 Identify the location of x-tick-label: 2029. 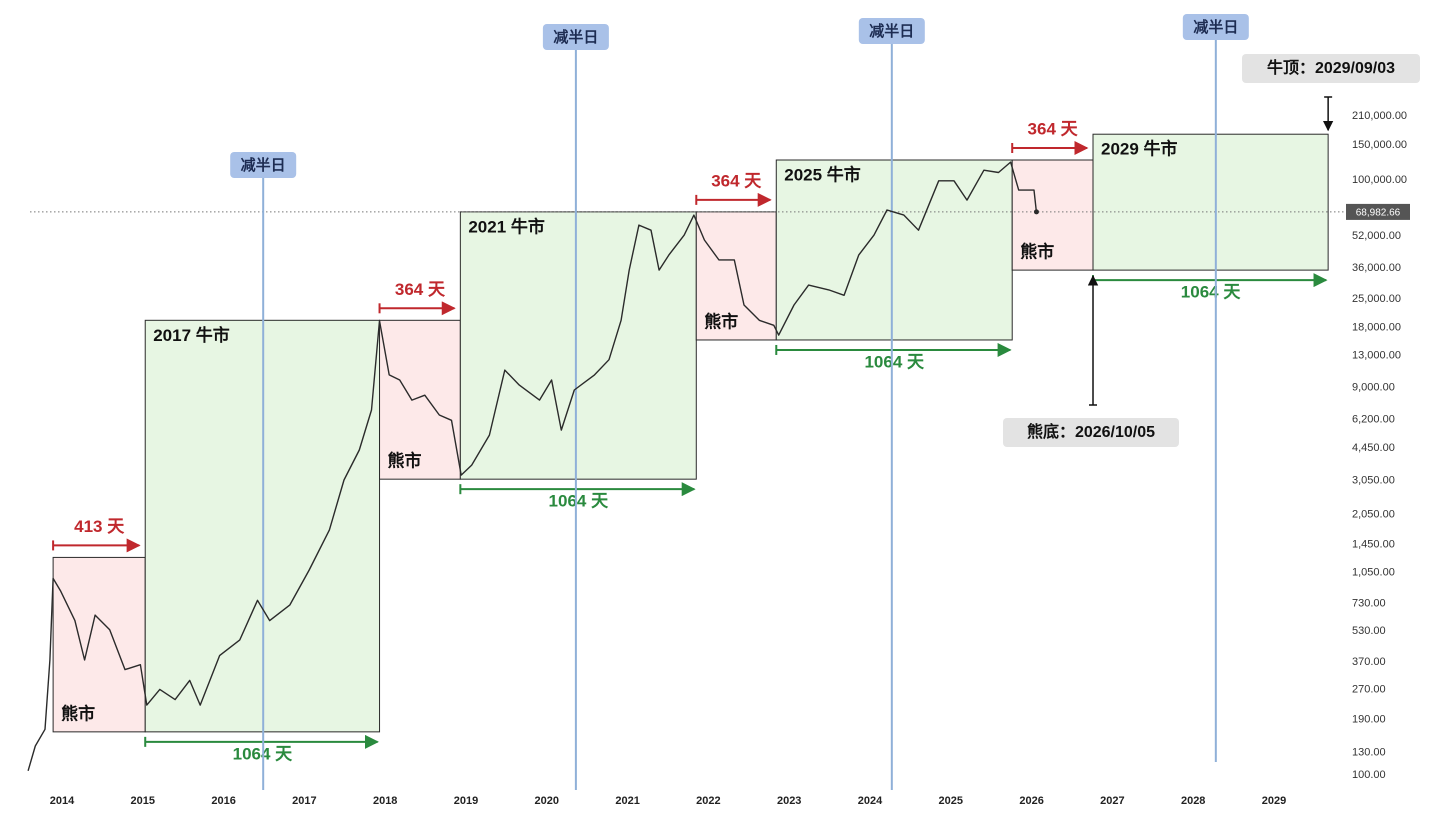
(1274, 801).